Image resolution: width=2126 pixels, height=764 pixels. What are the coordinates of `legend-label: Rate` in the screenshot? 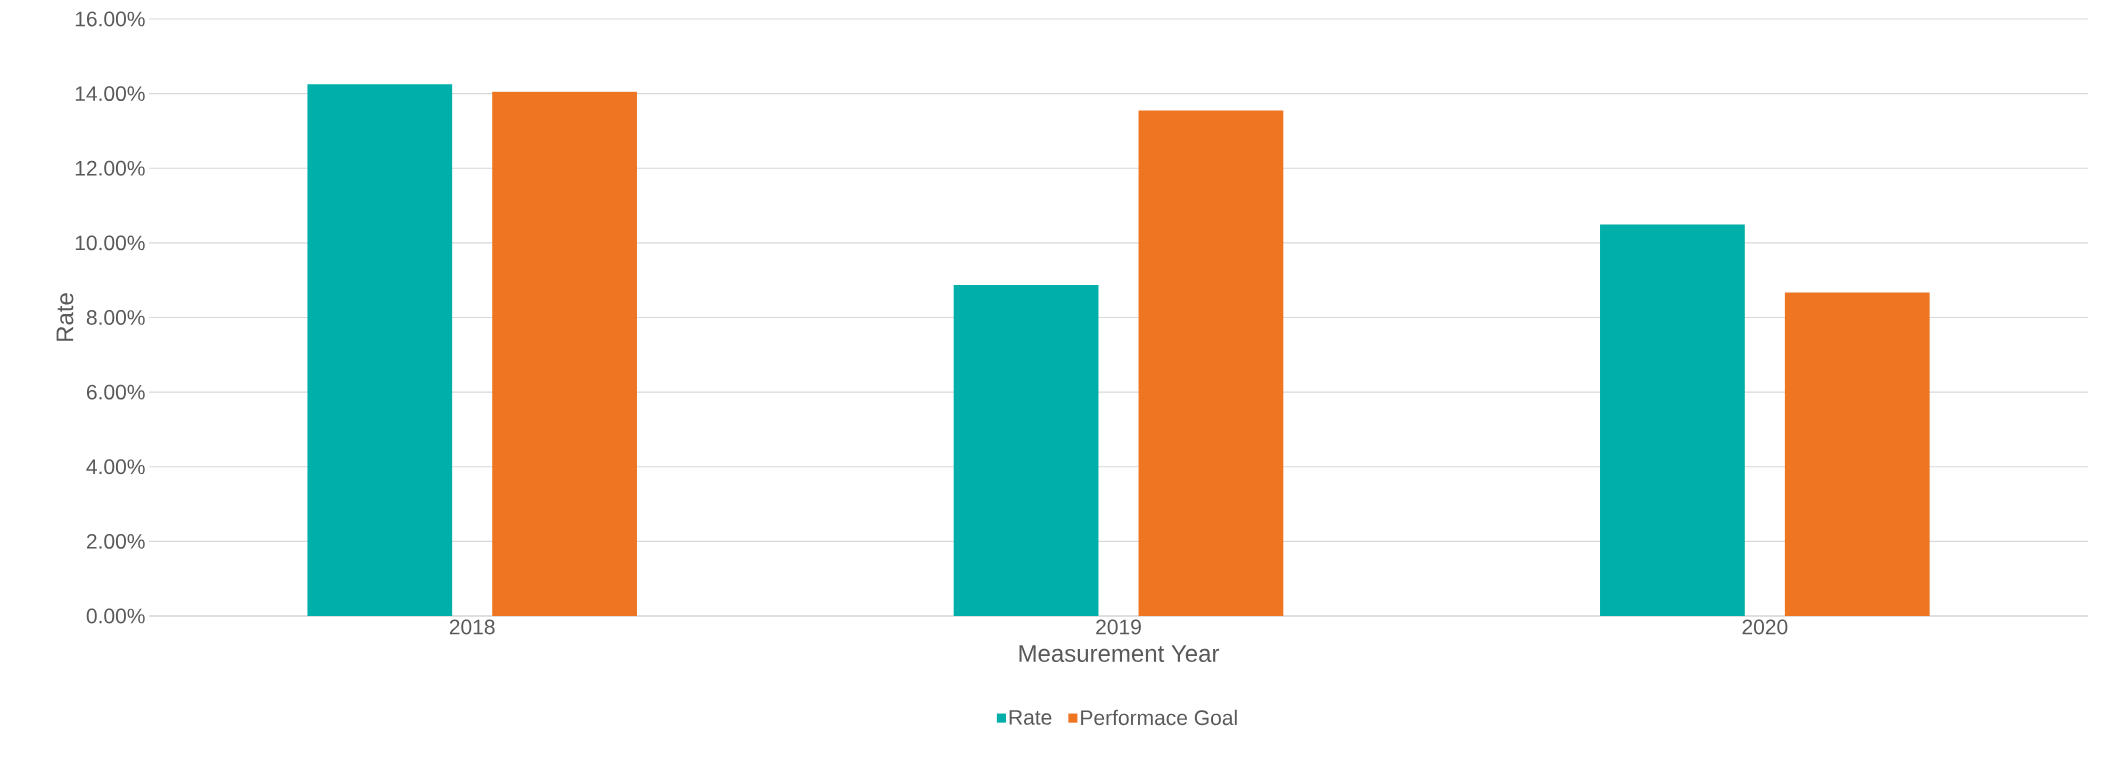 It's located at (1030, 717).